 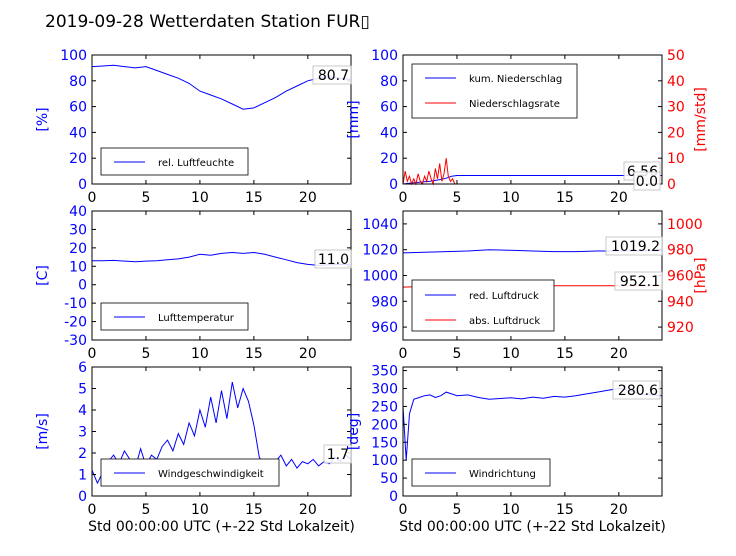 What do you see at coordinates (701, 275) in the screenshot?
I see `y-right-axis-label: [hPa]` at bounding box center [701, 275].